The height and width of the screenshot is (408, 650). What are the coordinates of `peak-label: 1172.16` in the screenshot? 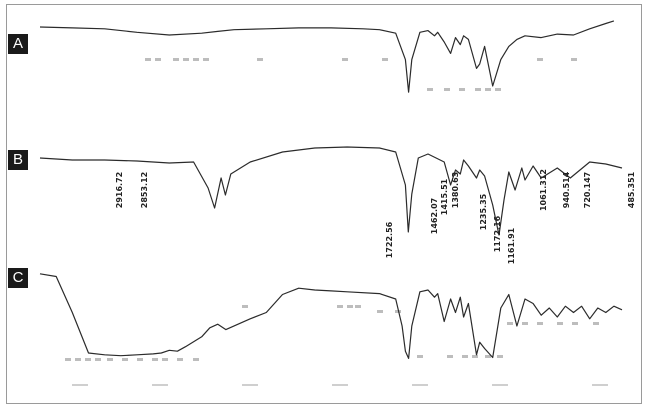 It's located at (497, 233).